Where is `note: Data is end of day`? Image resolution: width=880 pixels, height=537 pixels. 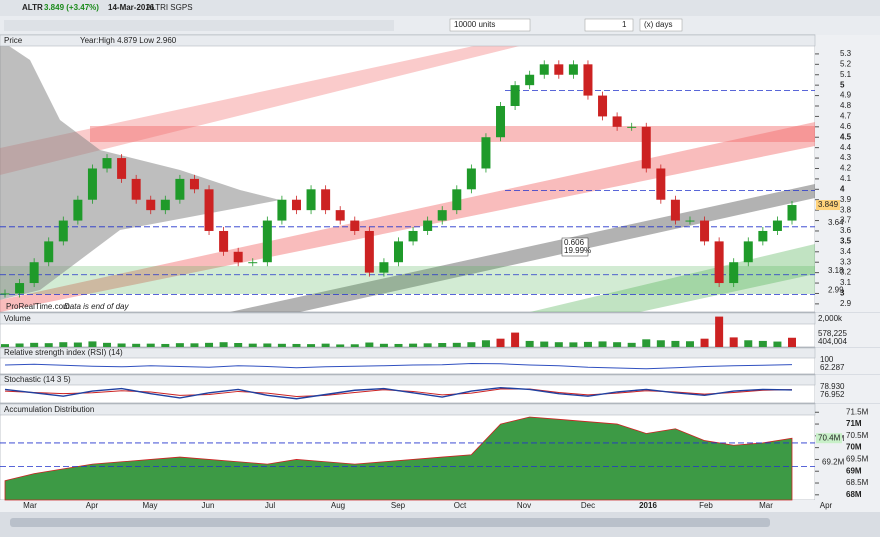 note: Data is end of day is located at coordinates (96, 306).